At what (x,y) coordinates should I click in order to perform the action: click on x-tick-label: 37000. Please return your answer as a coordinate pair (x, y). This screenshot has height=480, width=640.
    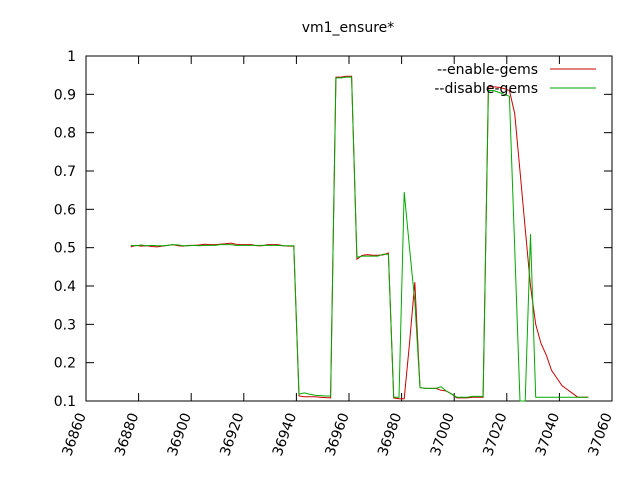
    Looking at the image, I should click on (443, 434).